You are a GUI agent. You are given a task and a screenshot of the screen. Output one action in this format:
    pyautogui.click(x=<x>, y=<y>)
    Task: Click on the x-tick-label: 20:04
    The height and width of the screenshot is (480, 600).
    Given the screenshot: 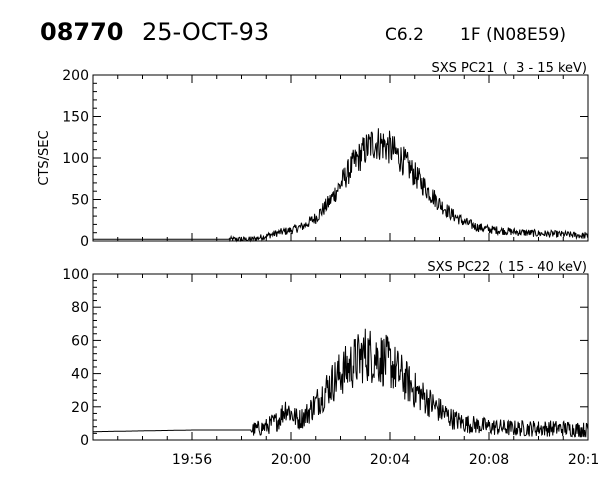 What is the action you would take?
    pyautogui.click(x=390, y=460)
    